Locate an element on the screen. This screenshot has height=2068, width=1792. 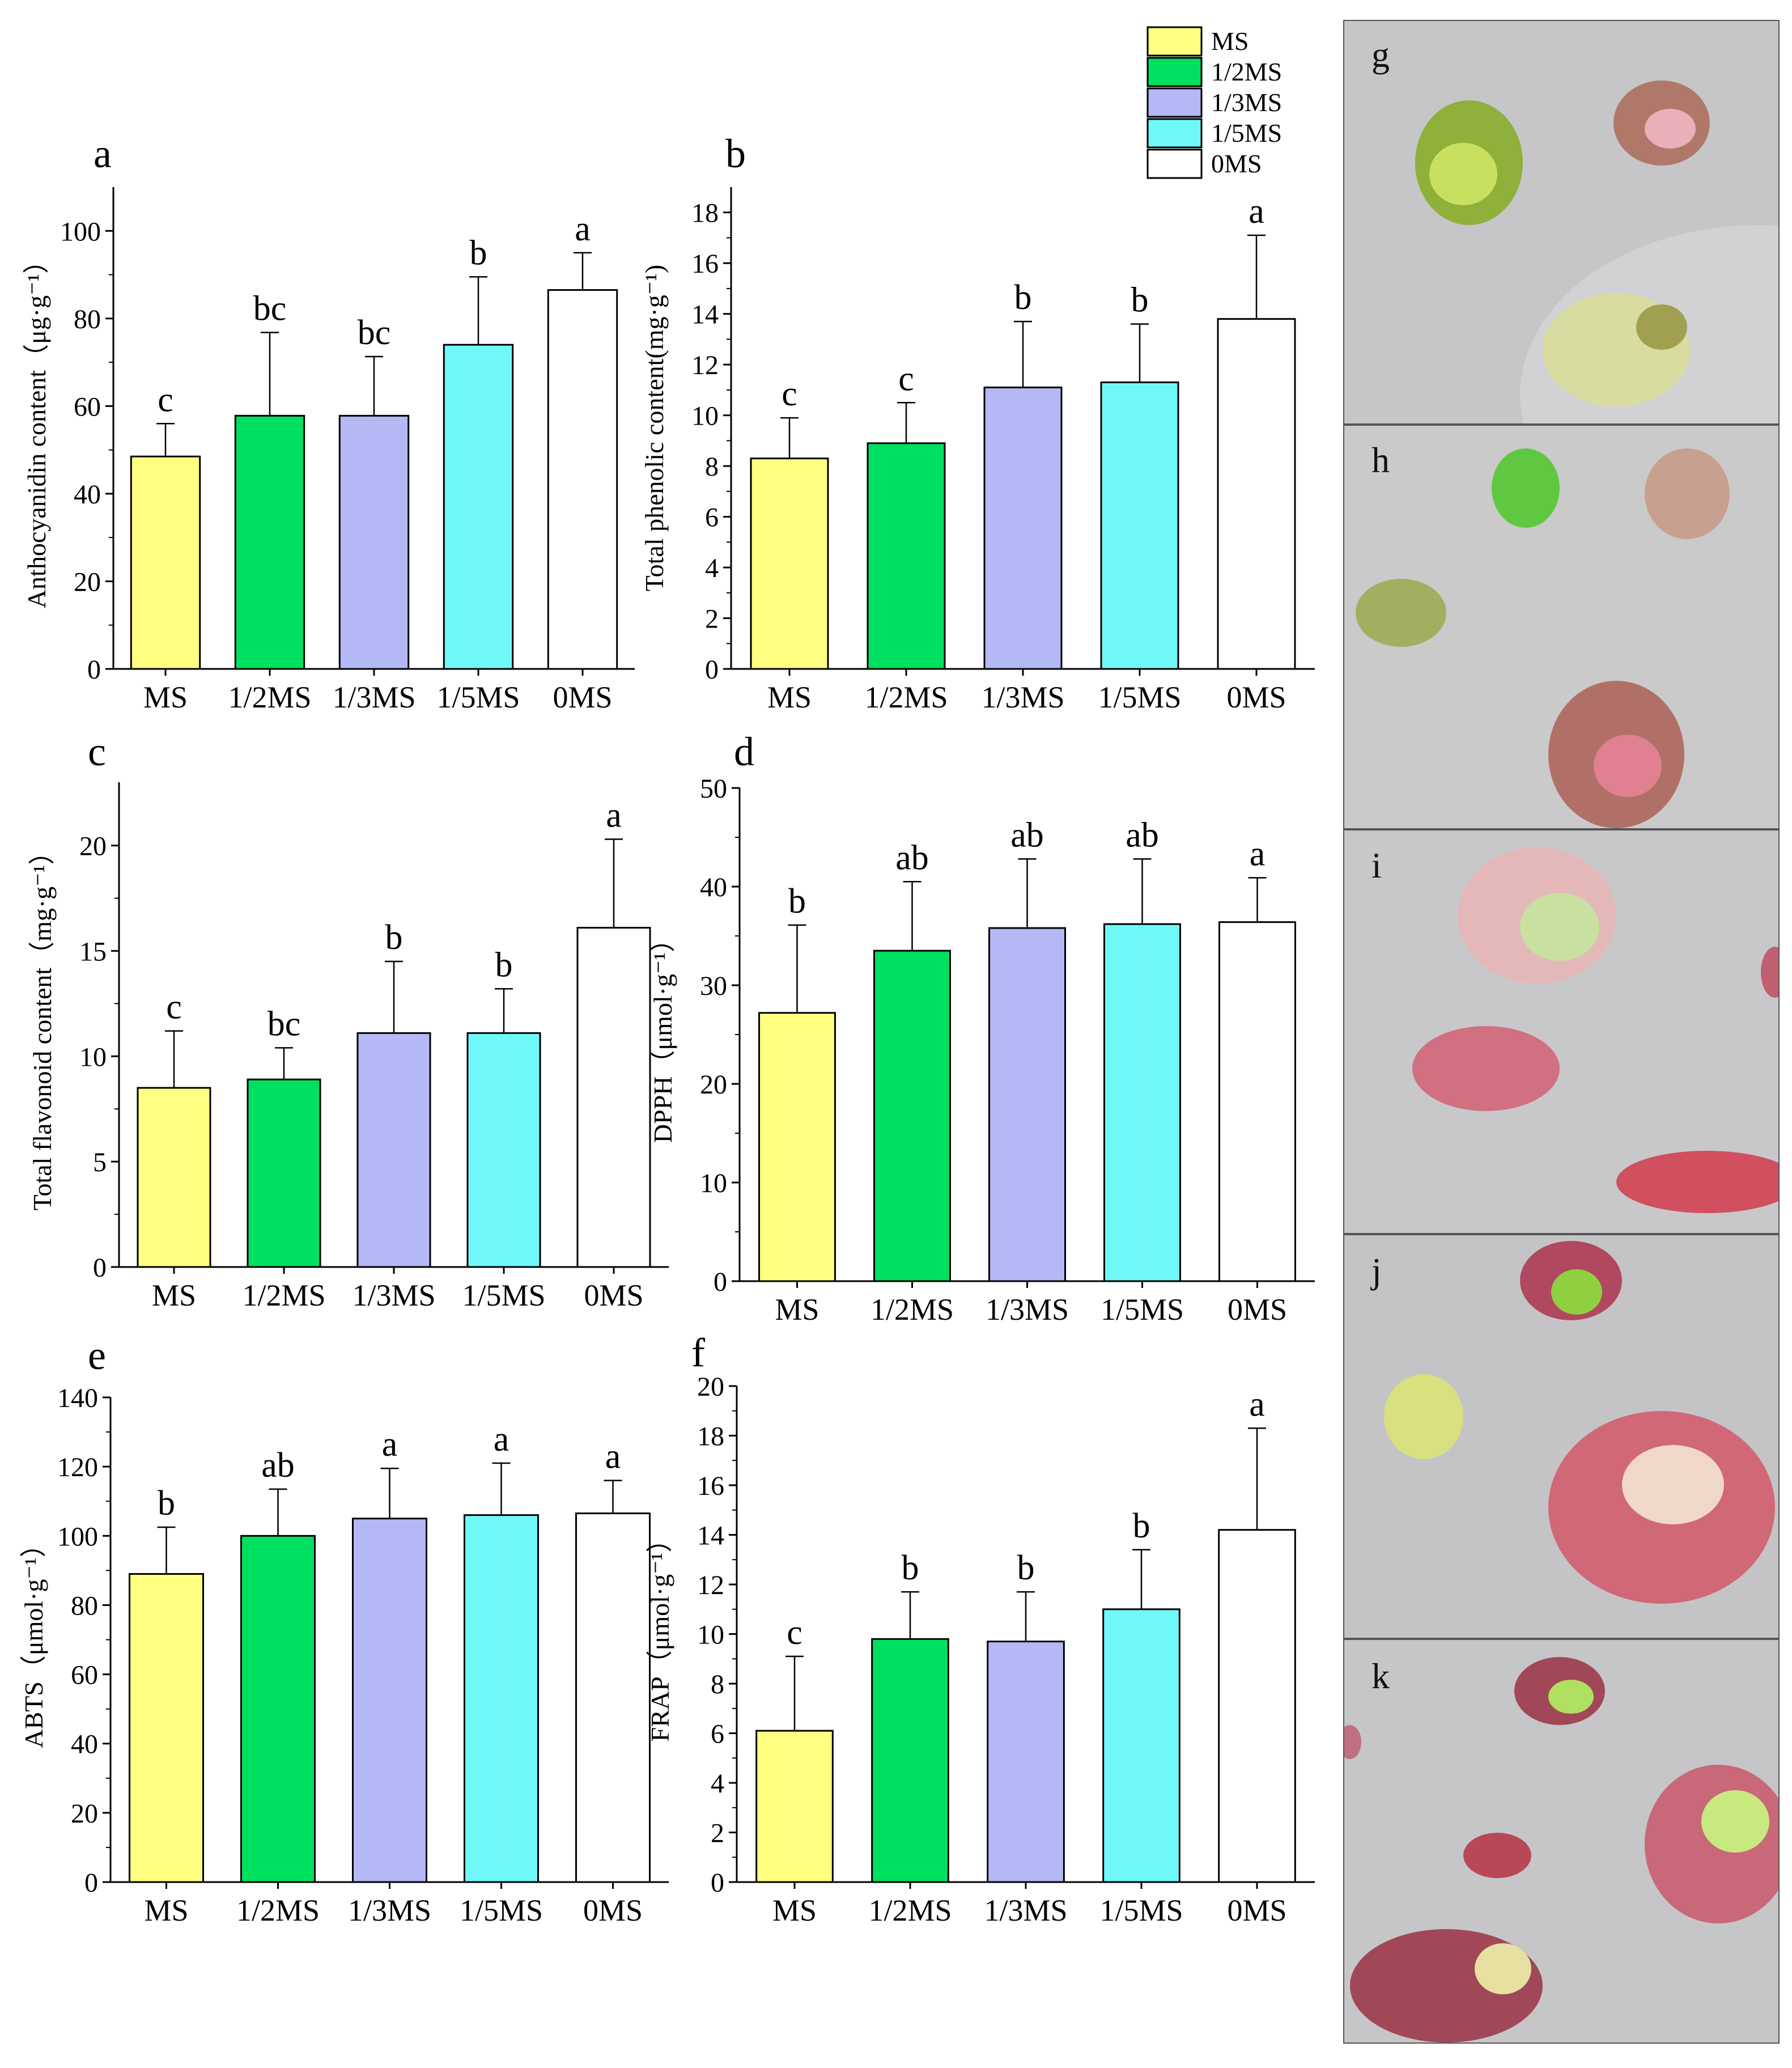
sig-letter-c-1: bc is located at coordinates (284, 1024).